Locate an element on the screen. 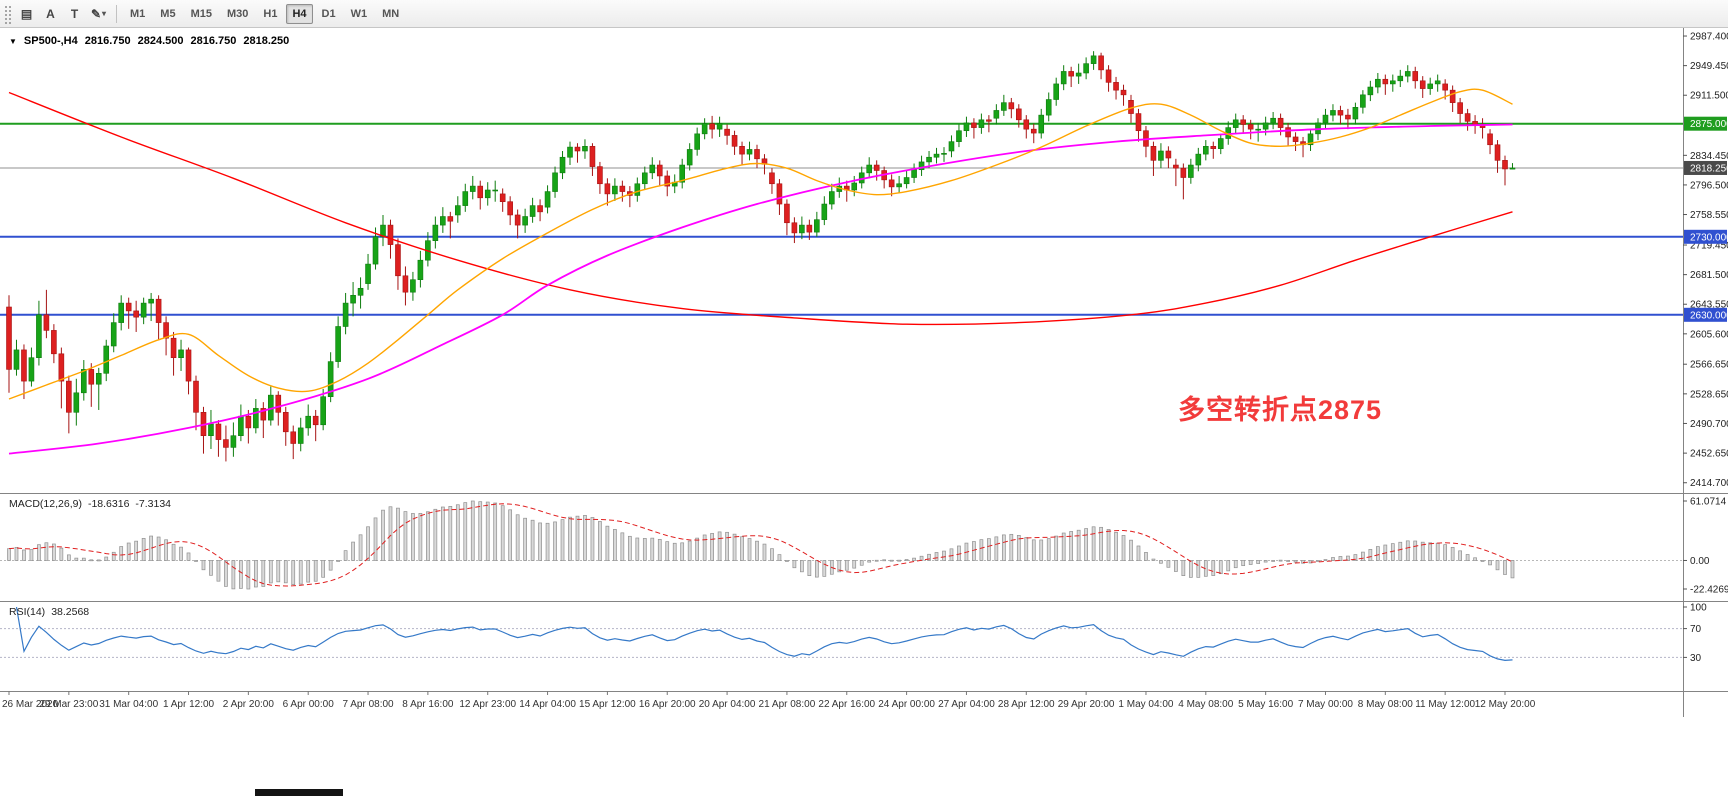 This screenshot has height=796, width=1728. svg-text: 26 Mar 2020 is located at coordinates (30, 704).